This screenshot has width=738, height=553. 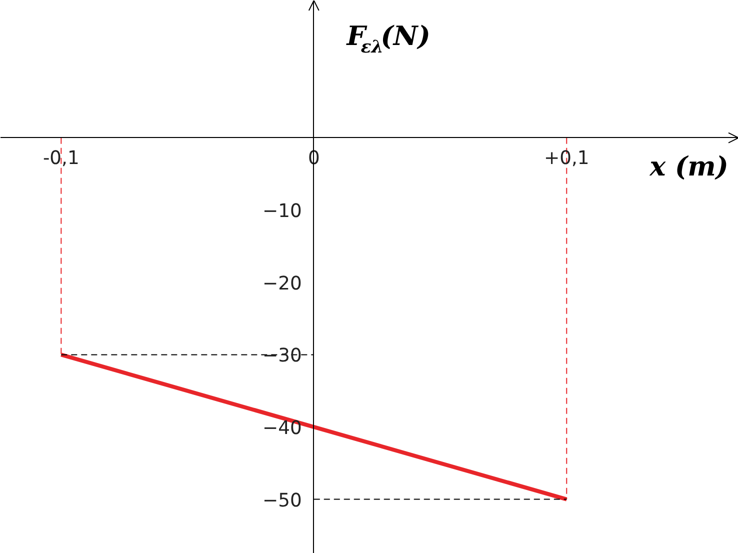 What do you see at coordinates (282, 356) in the screenshot?
I see `y-tick-label: −30` at bounding box center [282, 356].